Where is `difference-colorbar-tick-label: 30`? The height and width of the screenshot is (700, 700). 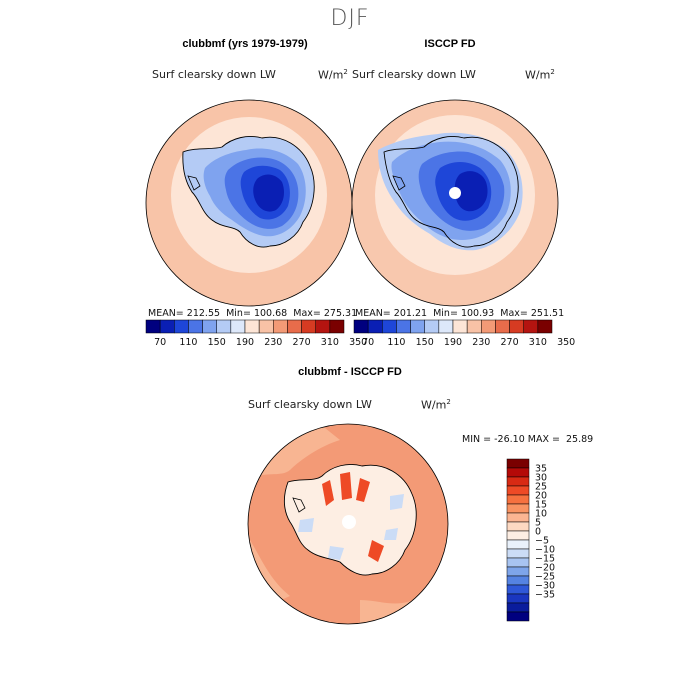 difference-colorbar-tick-label: 30 is located at coordinates (541, 478).